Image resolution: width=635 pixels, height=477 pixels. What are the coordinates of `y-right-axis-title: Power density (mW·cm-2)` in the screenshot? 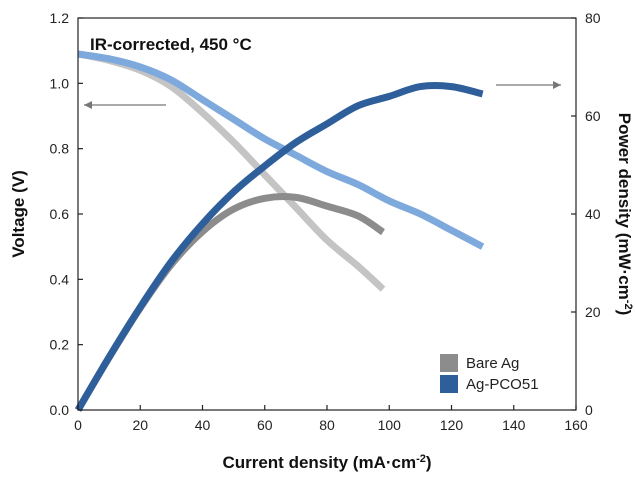 It's located at (624, 214).